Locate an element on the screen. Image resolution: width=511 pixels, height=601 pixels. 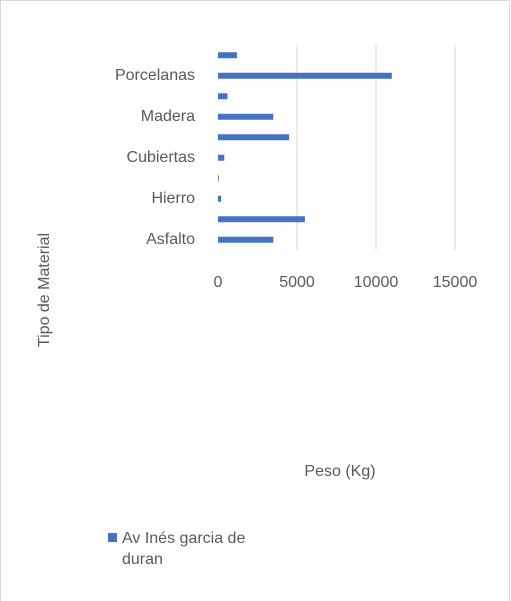
legend: Av Inés garcia de duran is located at coordinates (180, 549).